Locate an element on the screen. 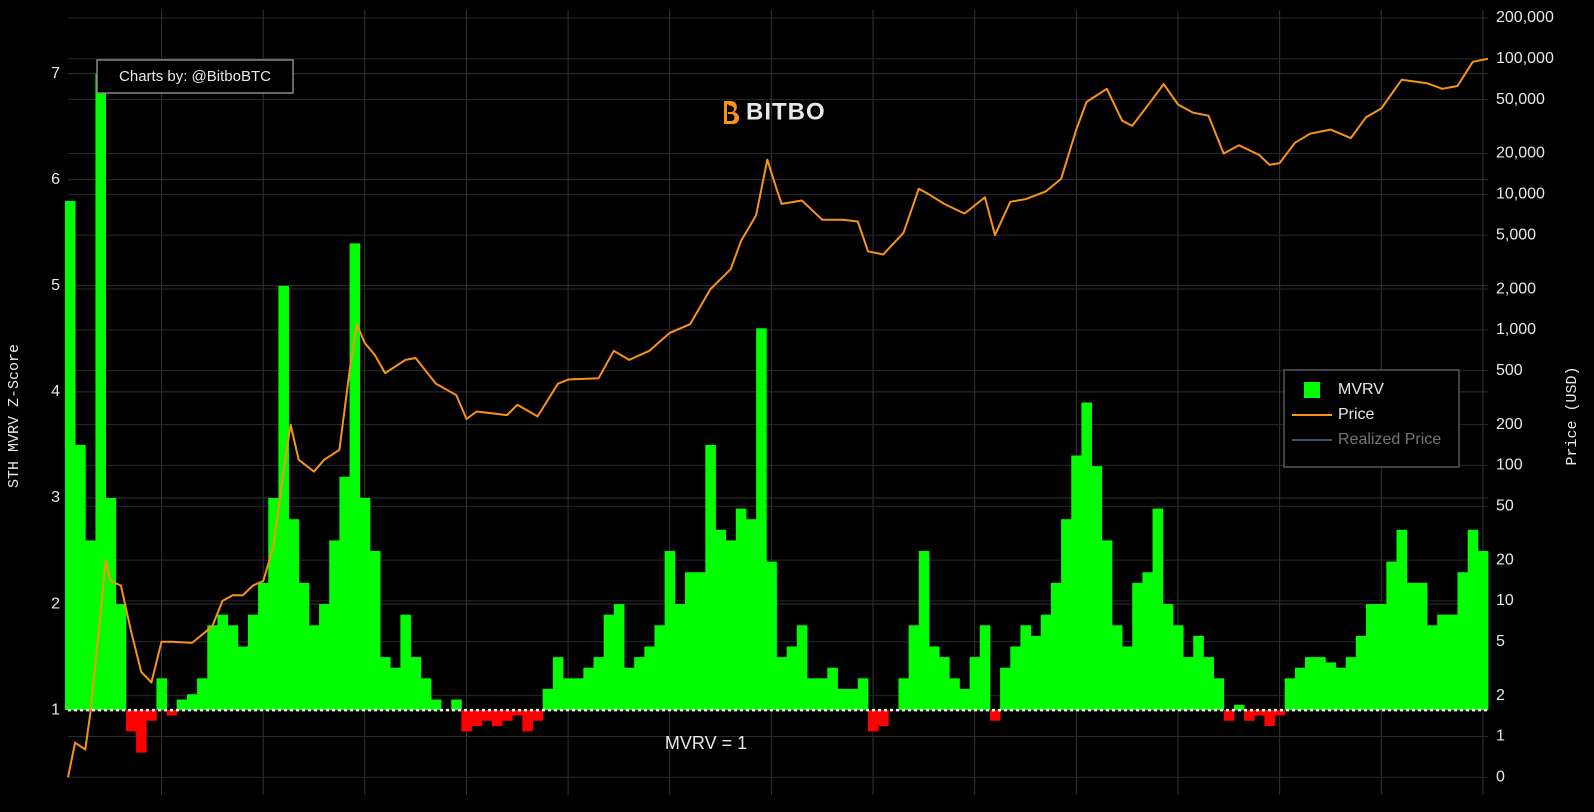 The height and width of the screenshot is (812, 1594). logo-icon is located at coordinates (732, 113).